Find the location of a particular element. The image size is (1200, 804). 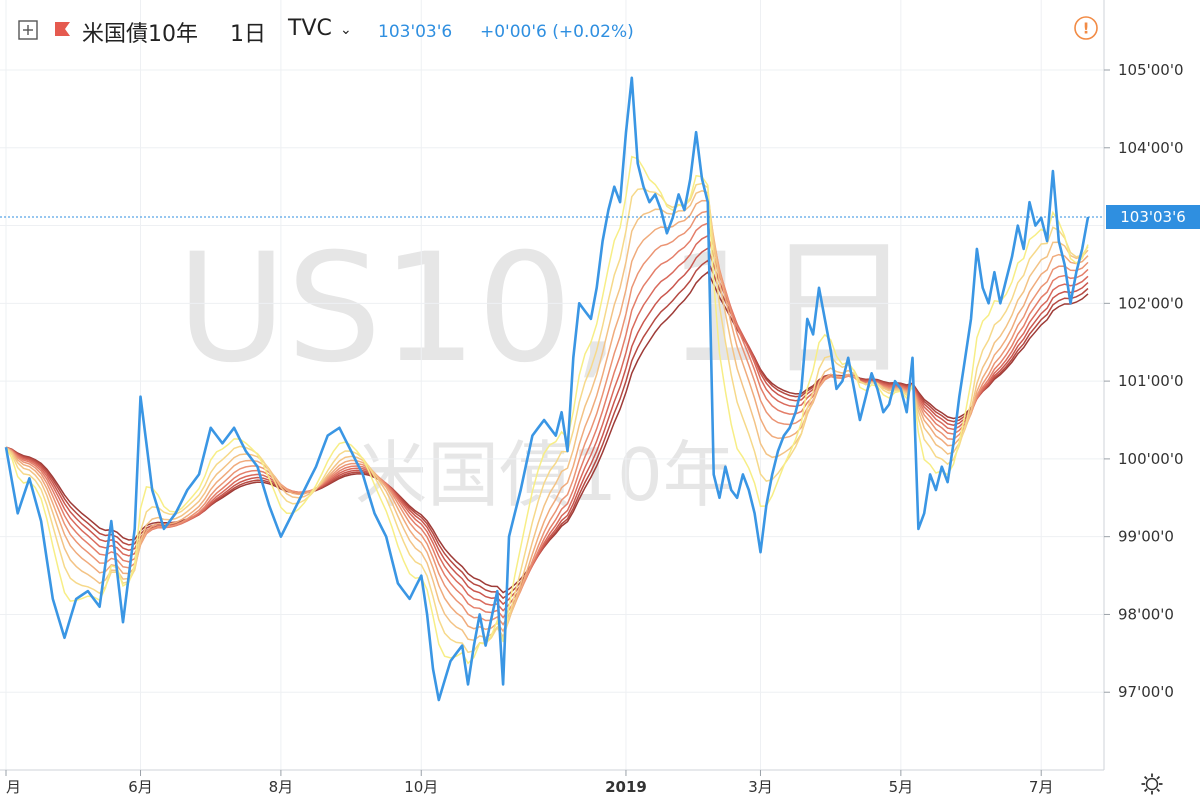

y-tick-label: 105'00'0 is located at coordinates (1151, 70).